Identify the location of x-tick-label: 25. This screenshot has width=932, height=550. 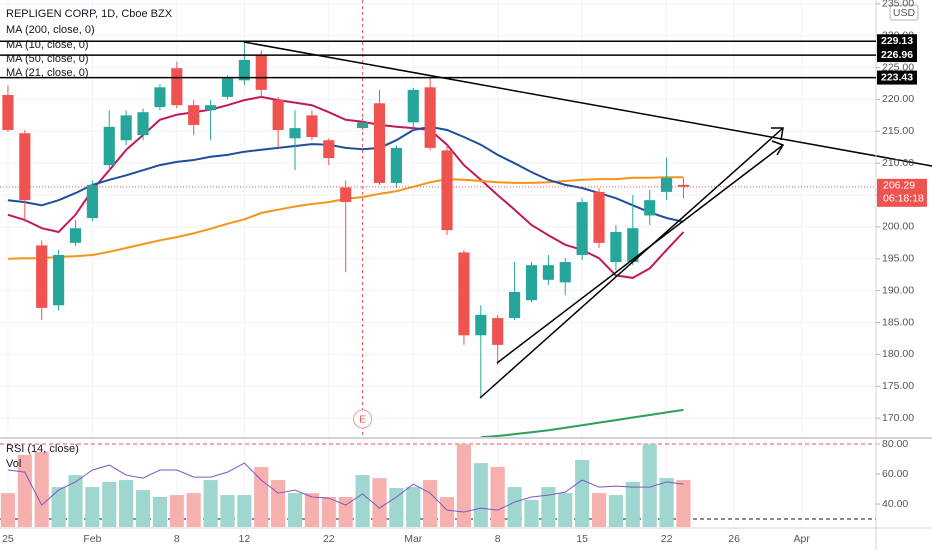
(8, 539).